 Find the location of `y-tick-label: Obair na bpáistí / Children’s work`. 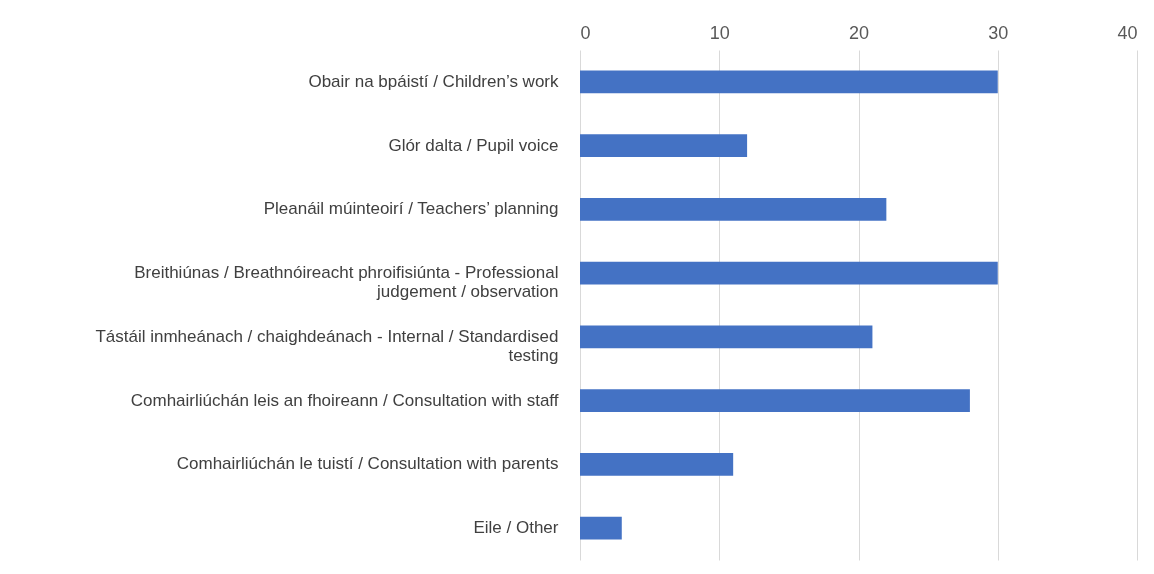

y-tick-label: Obair na bpáistí / Children’s work is located at coordinates (433, 81).